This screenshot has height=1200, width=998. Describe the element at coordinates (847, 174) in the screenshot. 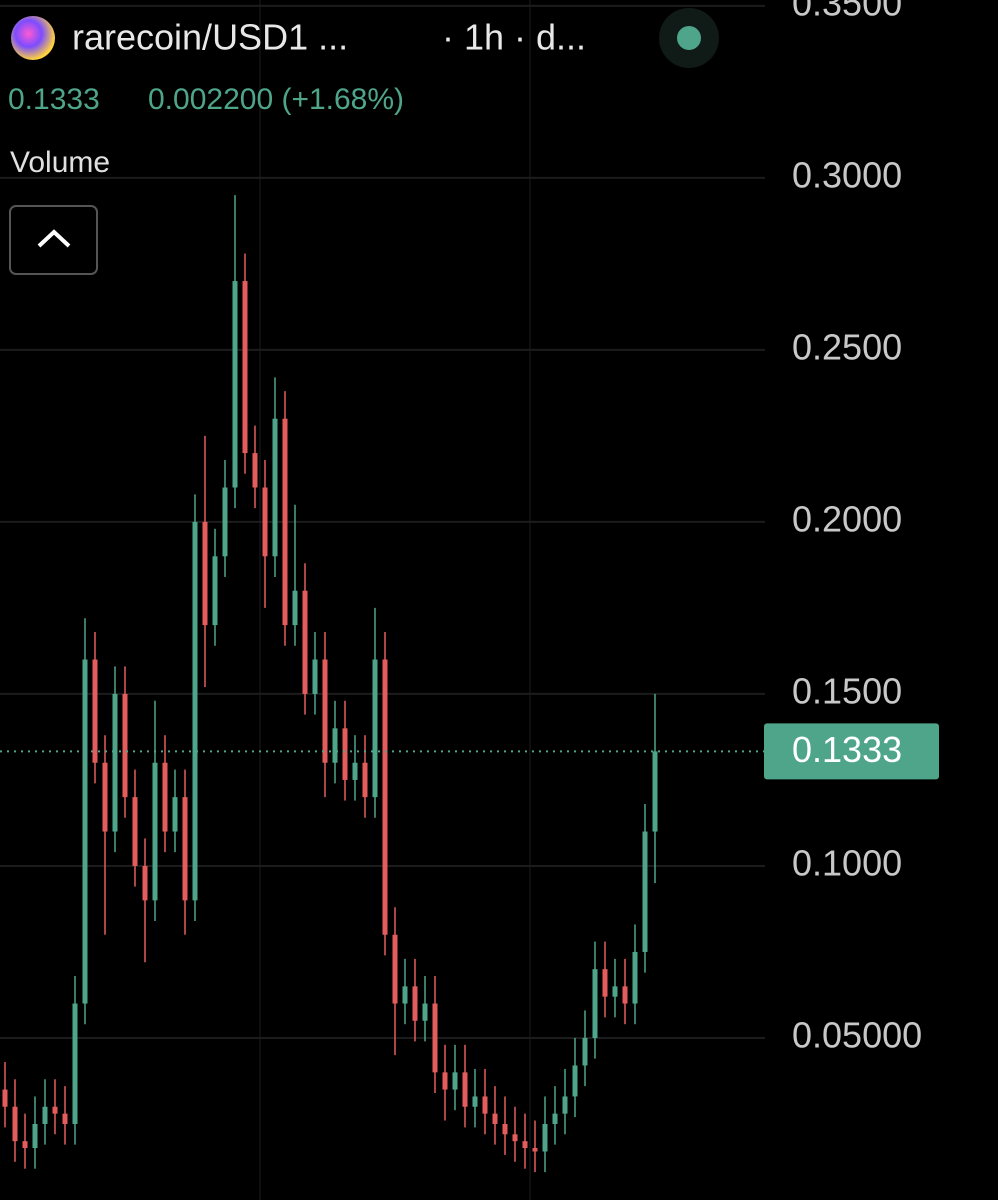

I see `y-tick-label: 0.3000` at that location.